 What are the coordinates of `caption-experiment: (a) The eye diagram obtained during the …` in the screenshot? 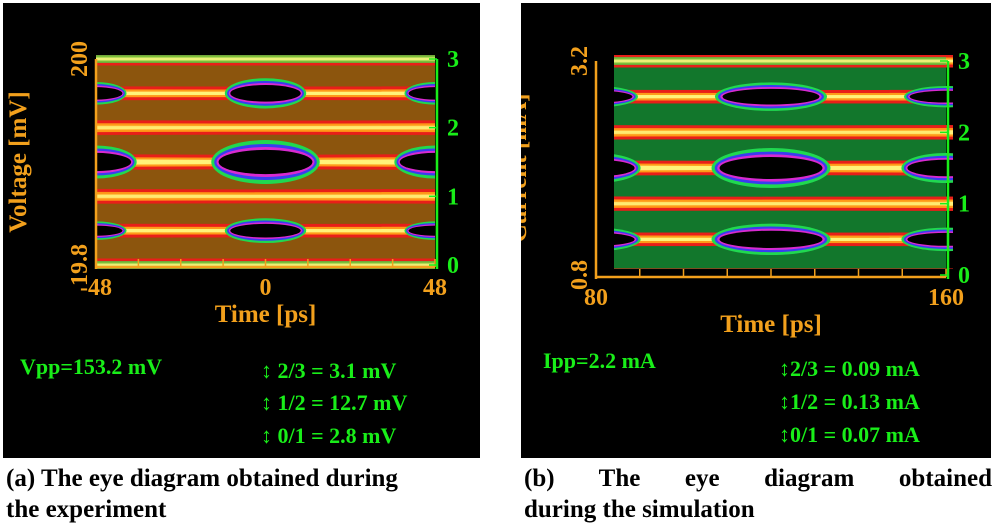 It's located at (245, 494).